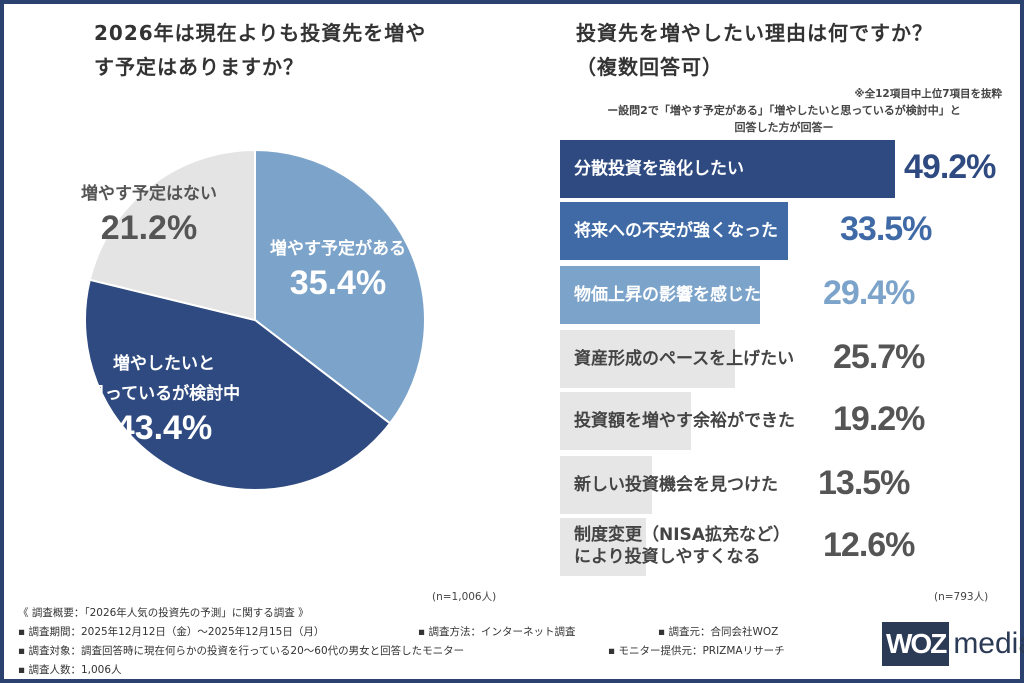 This screenshot has width=1024, height=683. What do you see at coordinates (164, 379) in the screenshot?
I see `pie-category: 増やしたいと 思っているが検討中` at bounding box center [164, 379].